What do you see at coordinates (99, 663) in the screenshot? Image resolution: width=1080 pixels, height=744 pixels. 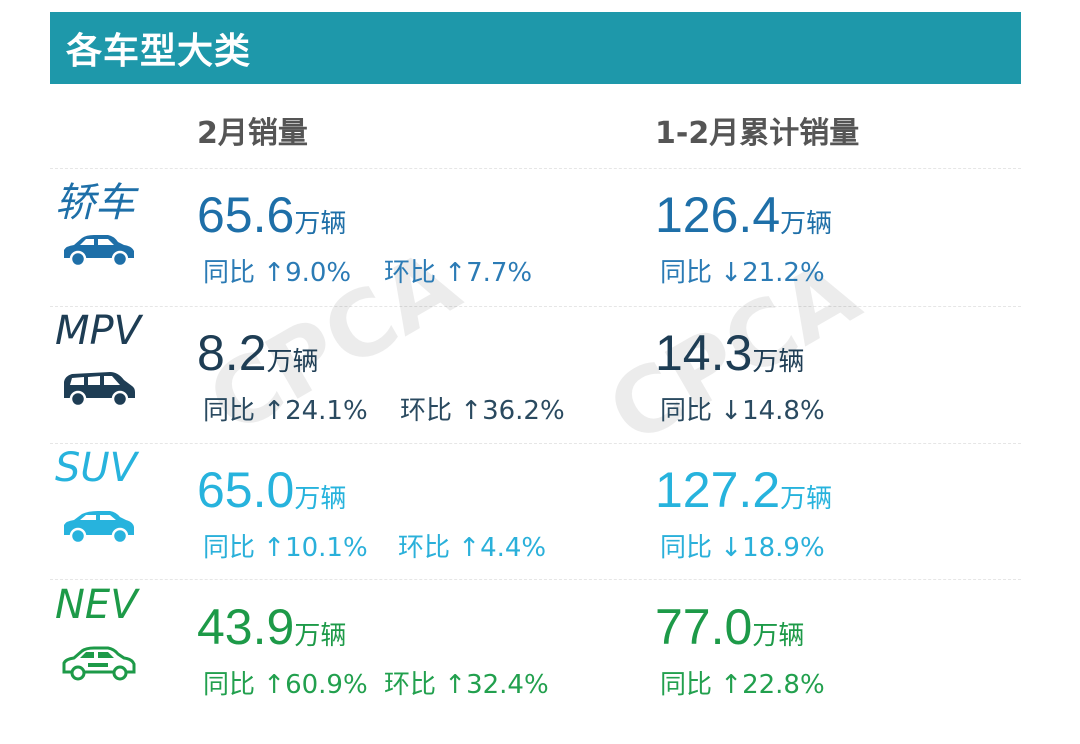 I see `nev-icon` at bounding box center [99, 663].